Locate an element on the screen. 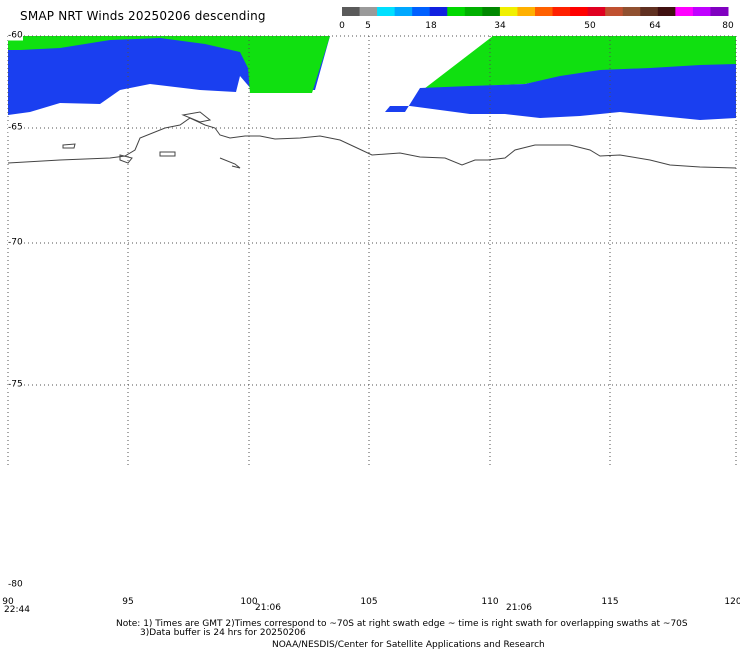  longitude-label: 120 is located at coordinates (732, 602).